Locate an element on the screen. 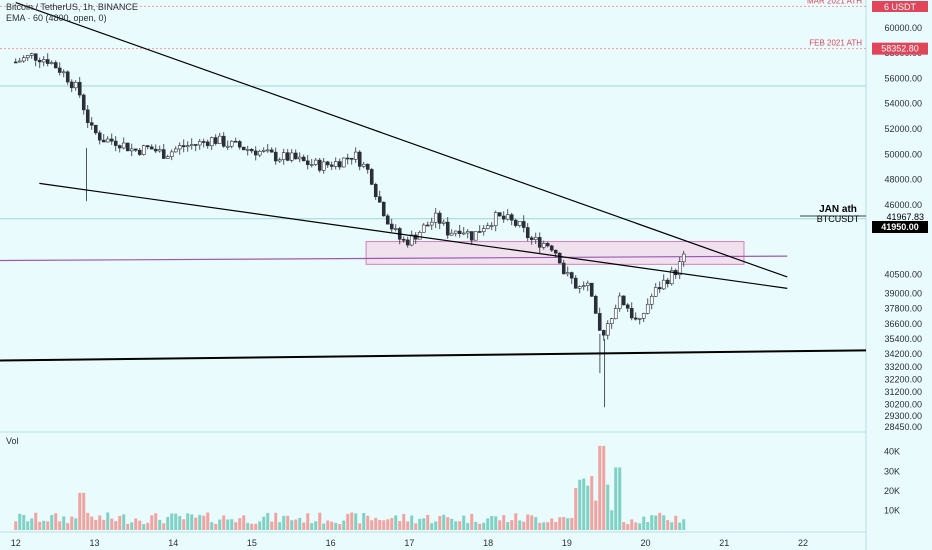 The image size is (932, 550). x-tick-label: 18 is located at coordinates (488, 543).